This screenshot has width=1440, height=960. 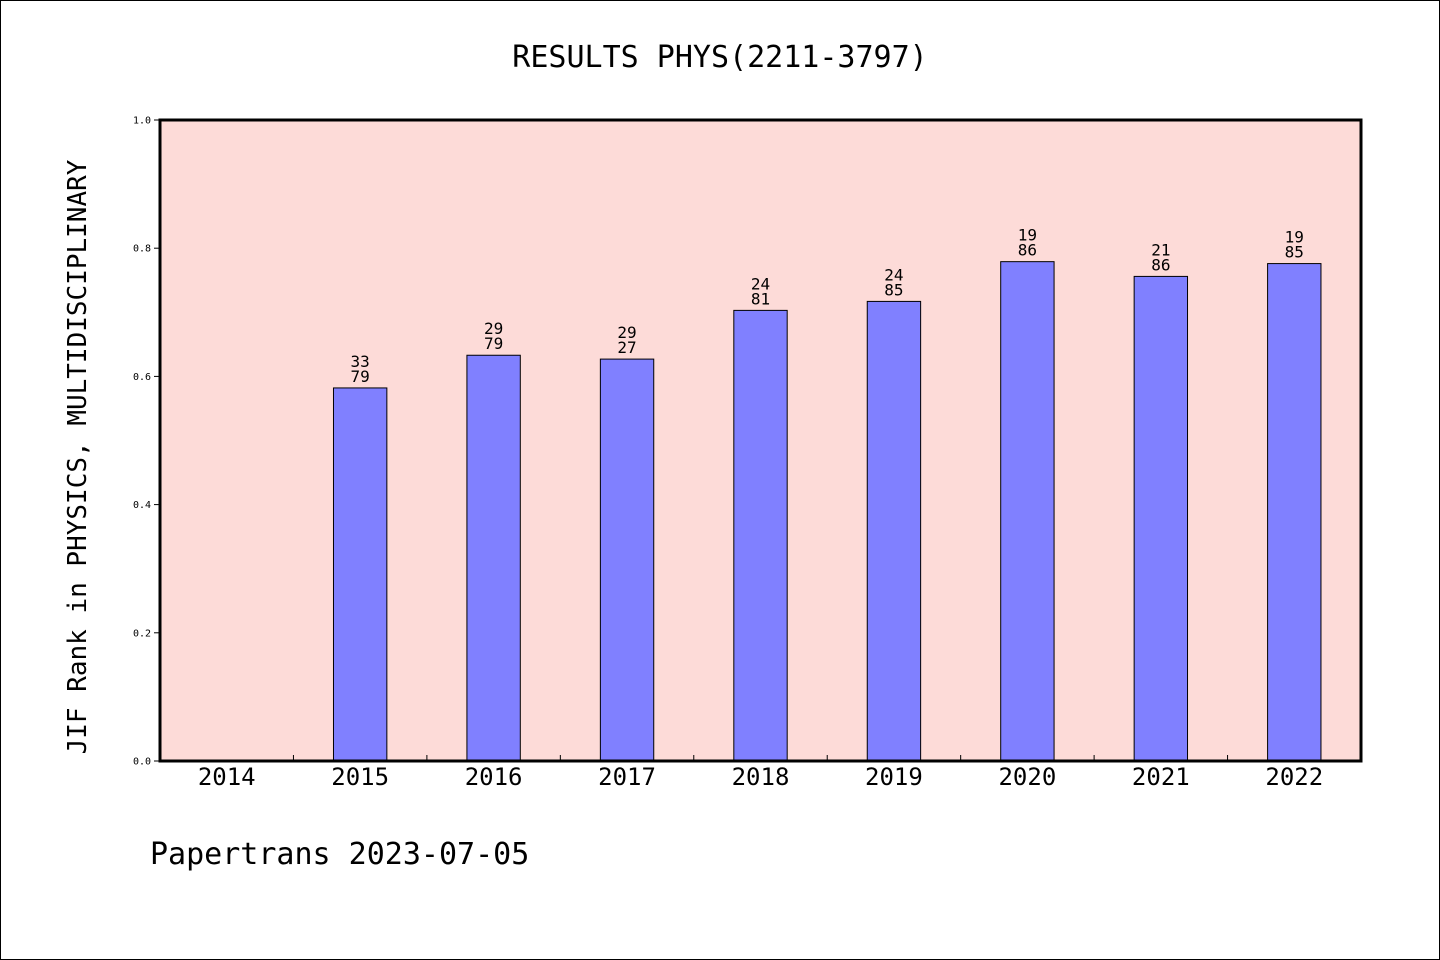 What do you see at coordinates (494, 777) in the screenshot?
I see `x-tick-label: 2016` at bounding box center [494, 777].